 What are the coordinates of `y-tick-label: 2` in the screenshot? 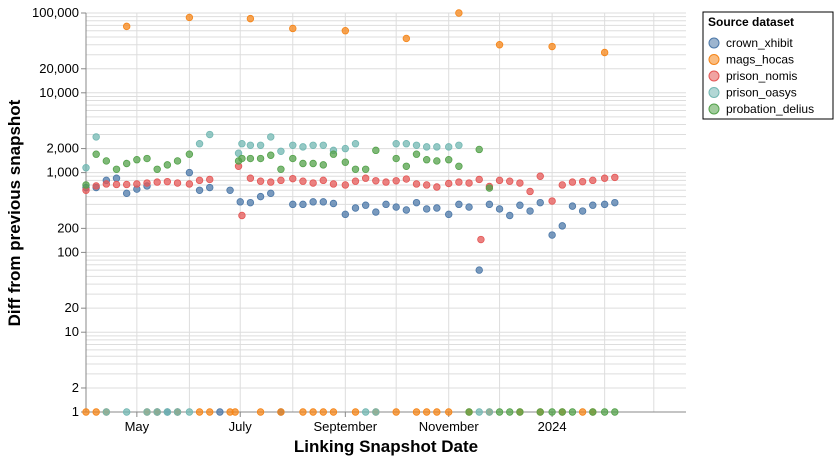 It's located at (75, 387).